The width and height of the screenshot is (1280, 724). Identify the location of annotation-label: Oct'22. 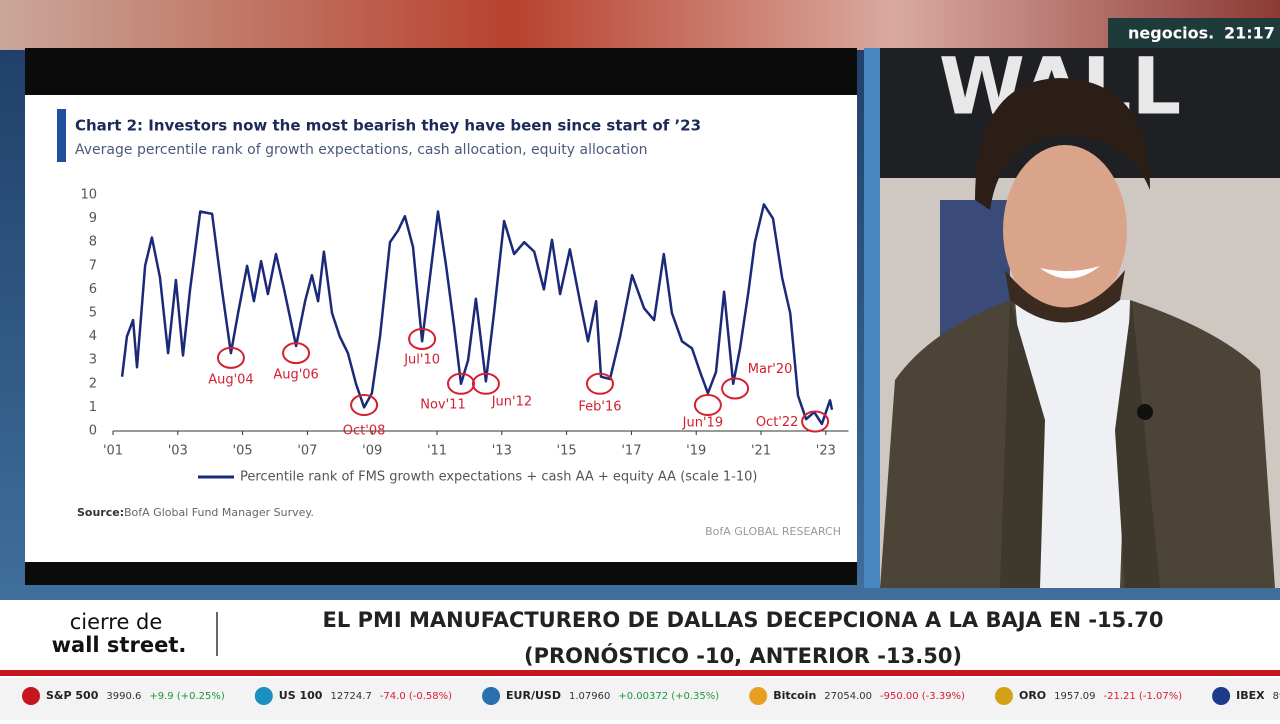
(777, 422).